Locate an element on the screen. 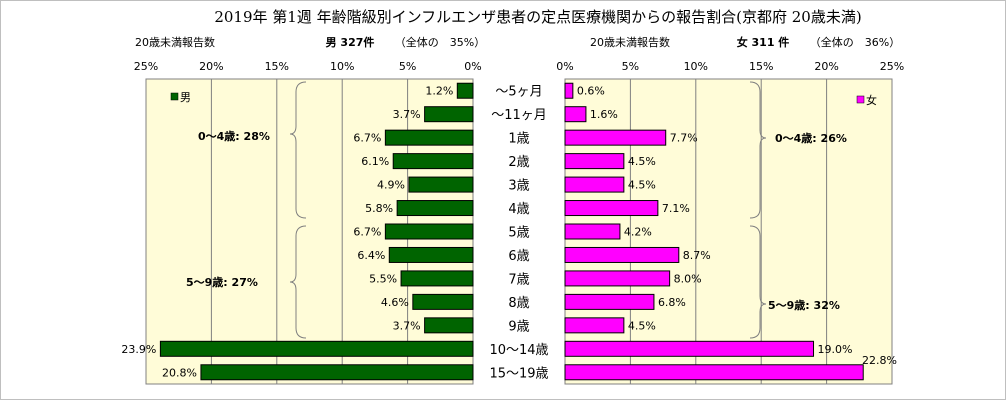 The image size is (1006, 400). age-category-label: ～11ヶ月 is located at coordinates (519, 115).